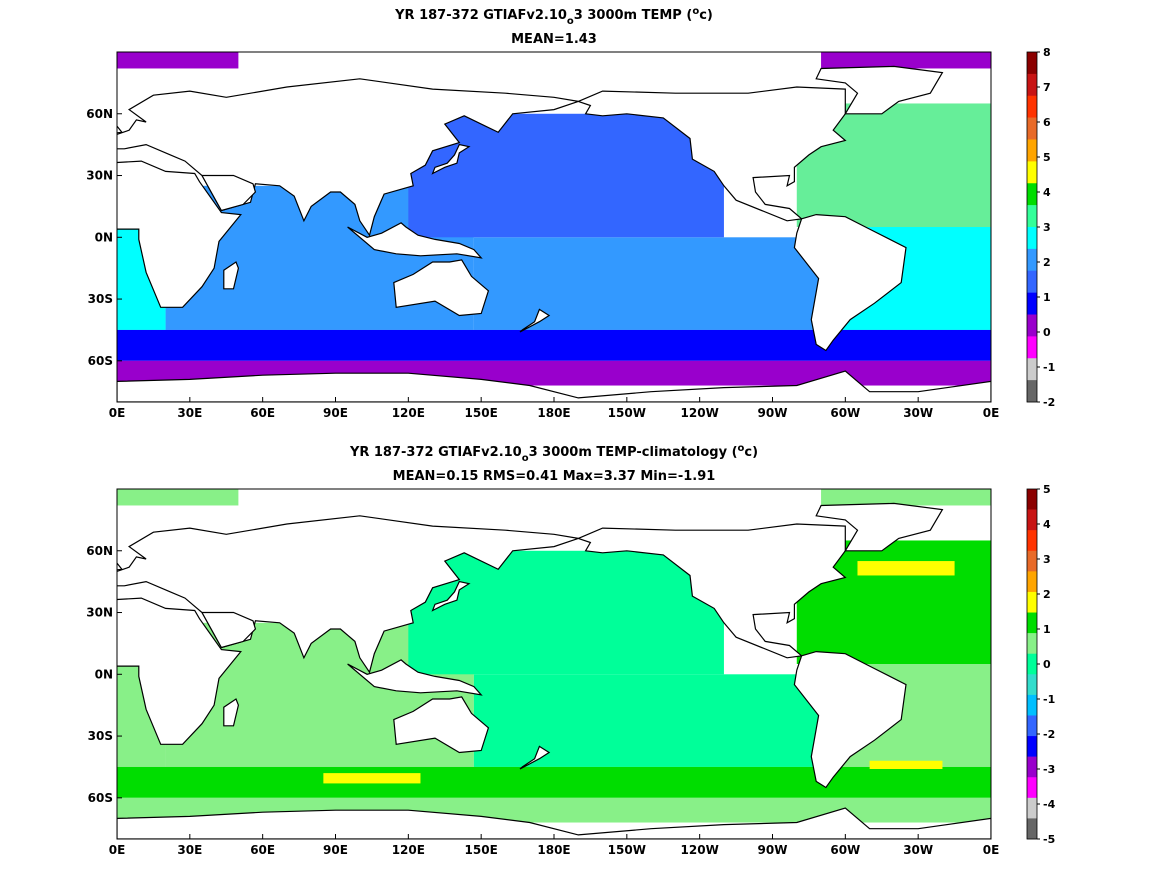 The width and height of the screenshot is (1167, 875). What do you see at coordinates (100, 798) in the screenshot?
I see `bottom-ytick-label: 60S` at bounding box center [100, 798].